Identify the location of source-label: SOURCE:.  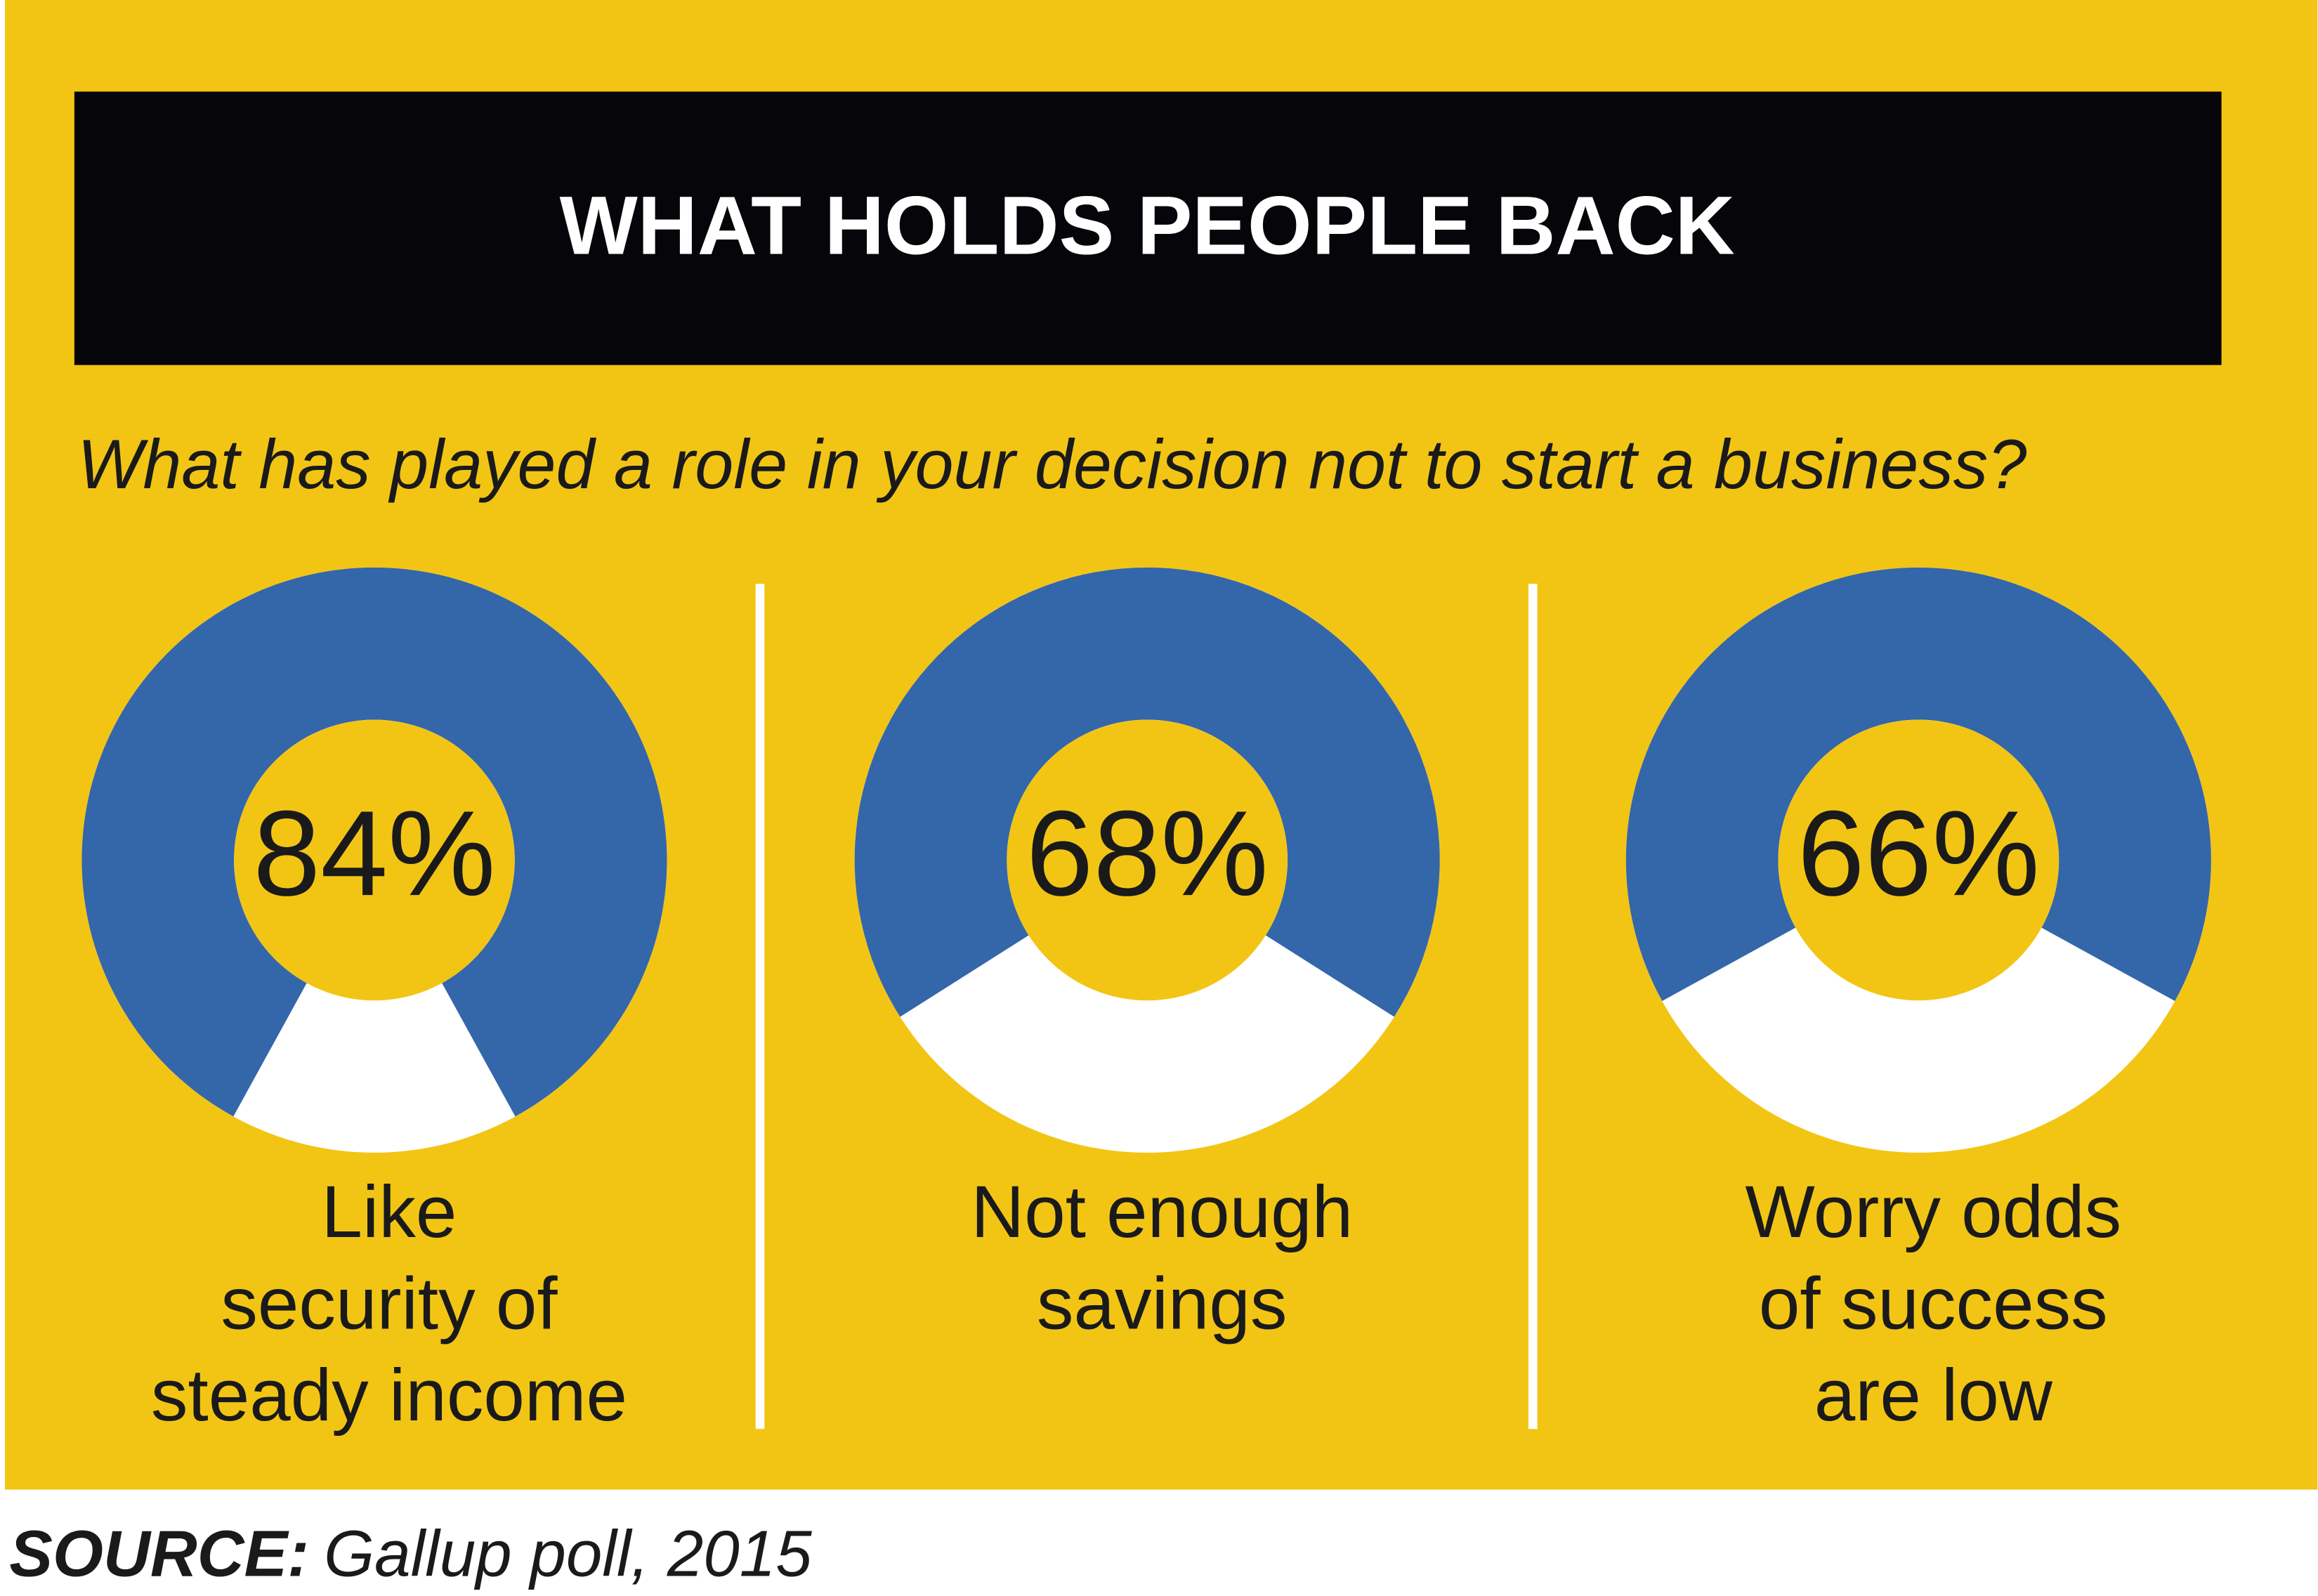
(159, 1553).